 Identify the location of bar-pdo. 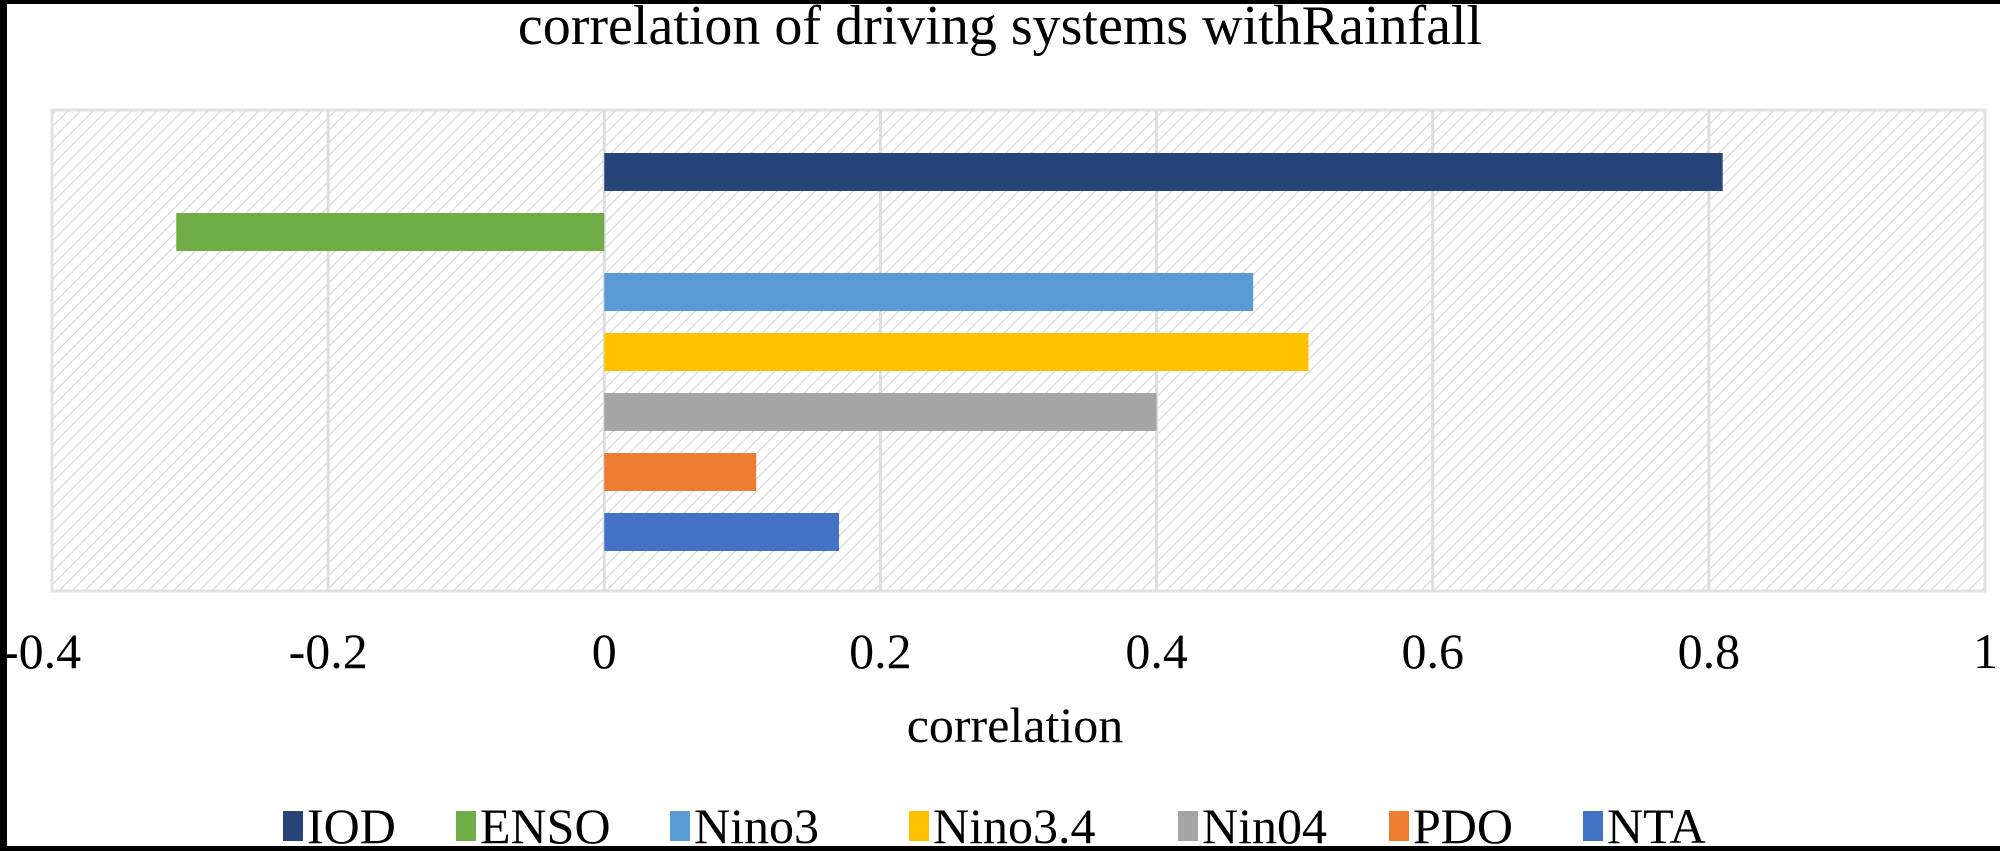
(680, 472).